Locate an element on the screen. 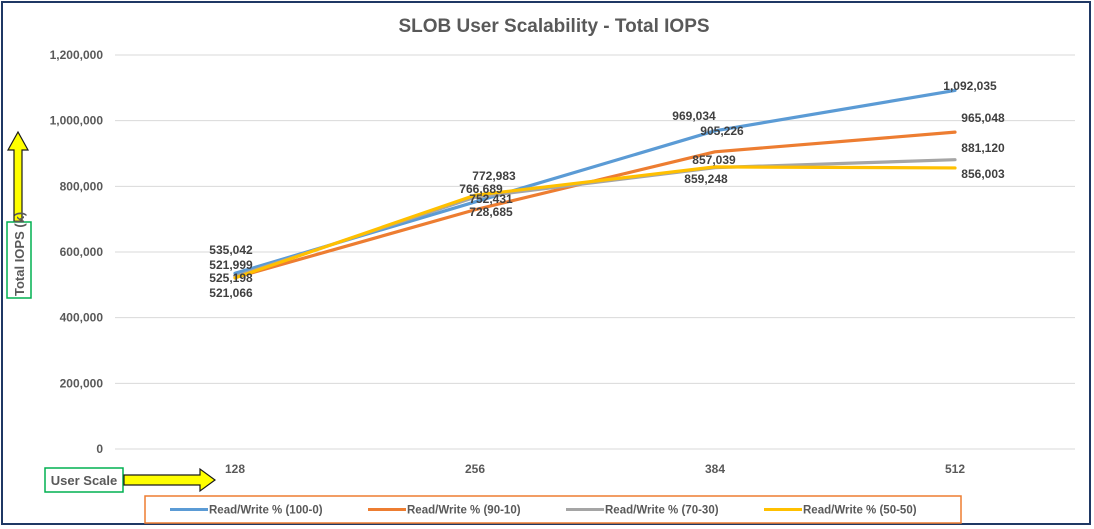  legend-item: Read/Write % (100-0) is located at coordinates (246, 511).